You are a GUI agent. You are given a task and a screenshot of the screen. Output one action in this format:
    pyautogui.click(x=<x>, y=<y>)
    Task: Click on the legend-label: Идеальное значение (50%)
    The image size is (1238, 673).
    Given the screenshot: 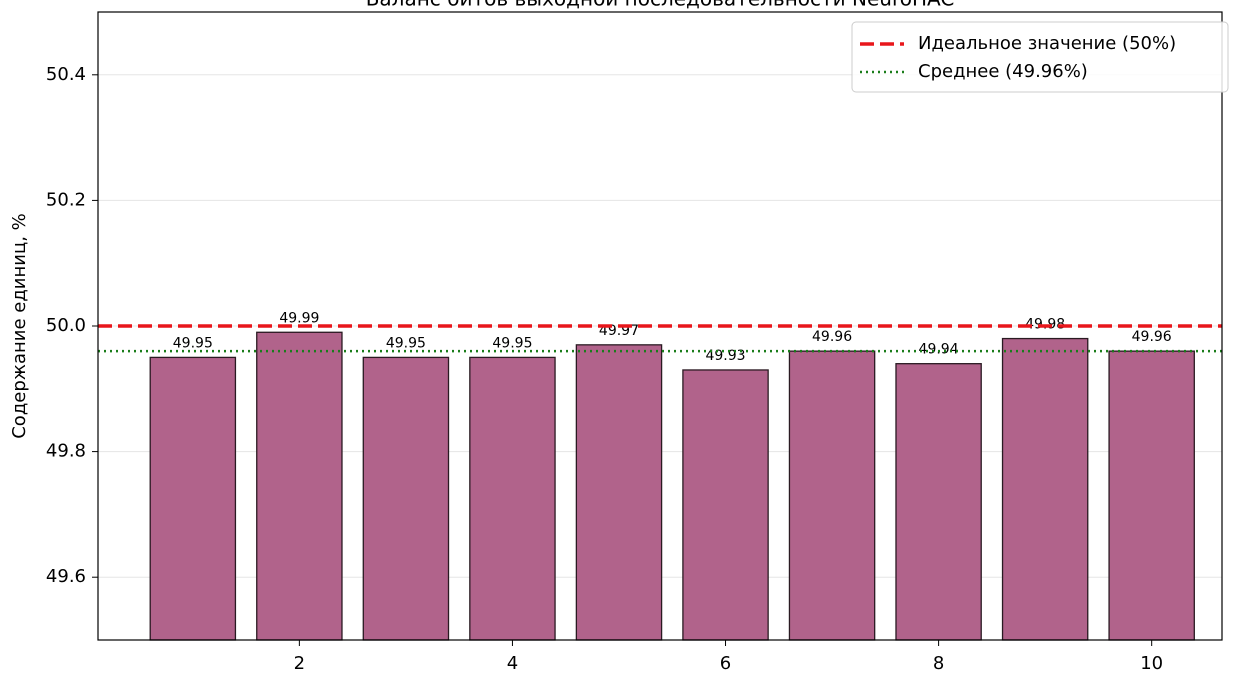 What is the action you would take?
    pyautogui.click(x=1047, y=43)
    